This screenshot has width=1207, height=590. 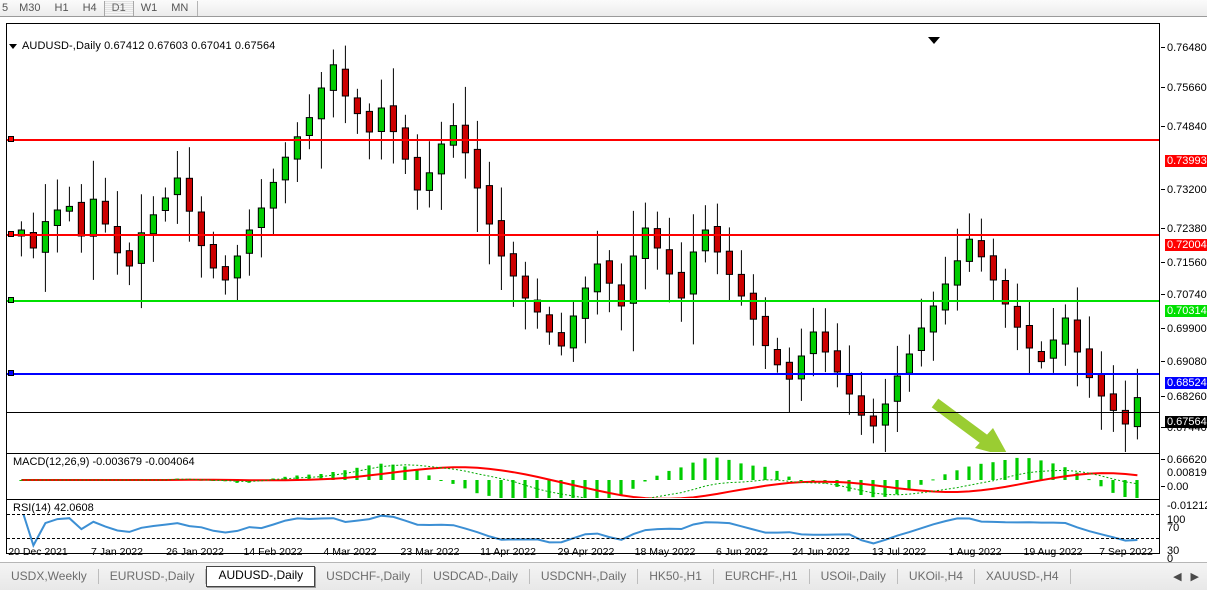 What do you see at coordinates (149, 7) in the screenshot?
I see `timeframe-button-w1: W1` at bounding box center [149, 7].